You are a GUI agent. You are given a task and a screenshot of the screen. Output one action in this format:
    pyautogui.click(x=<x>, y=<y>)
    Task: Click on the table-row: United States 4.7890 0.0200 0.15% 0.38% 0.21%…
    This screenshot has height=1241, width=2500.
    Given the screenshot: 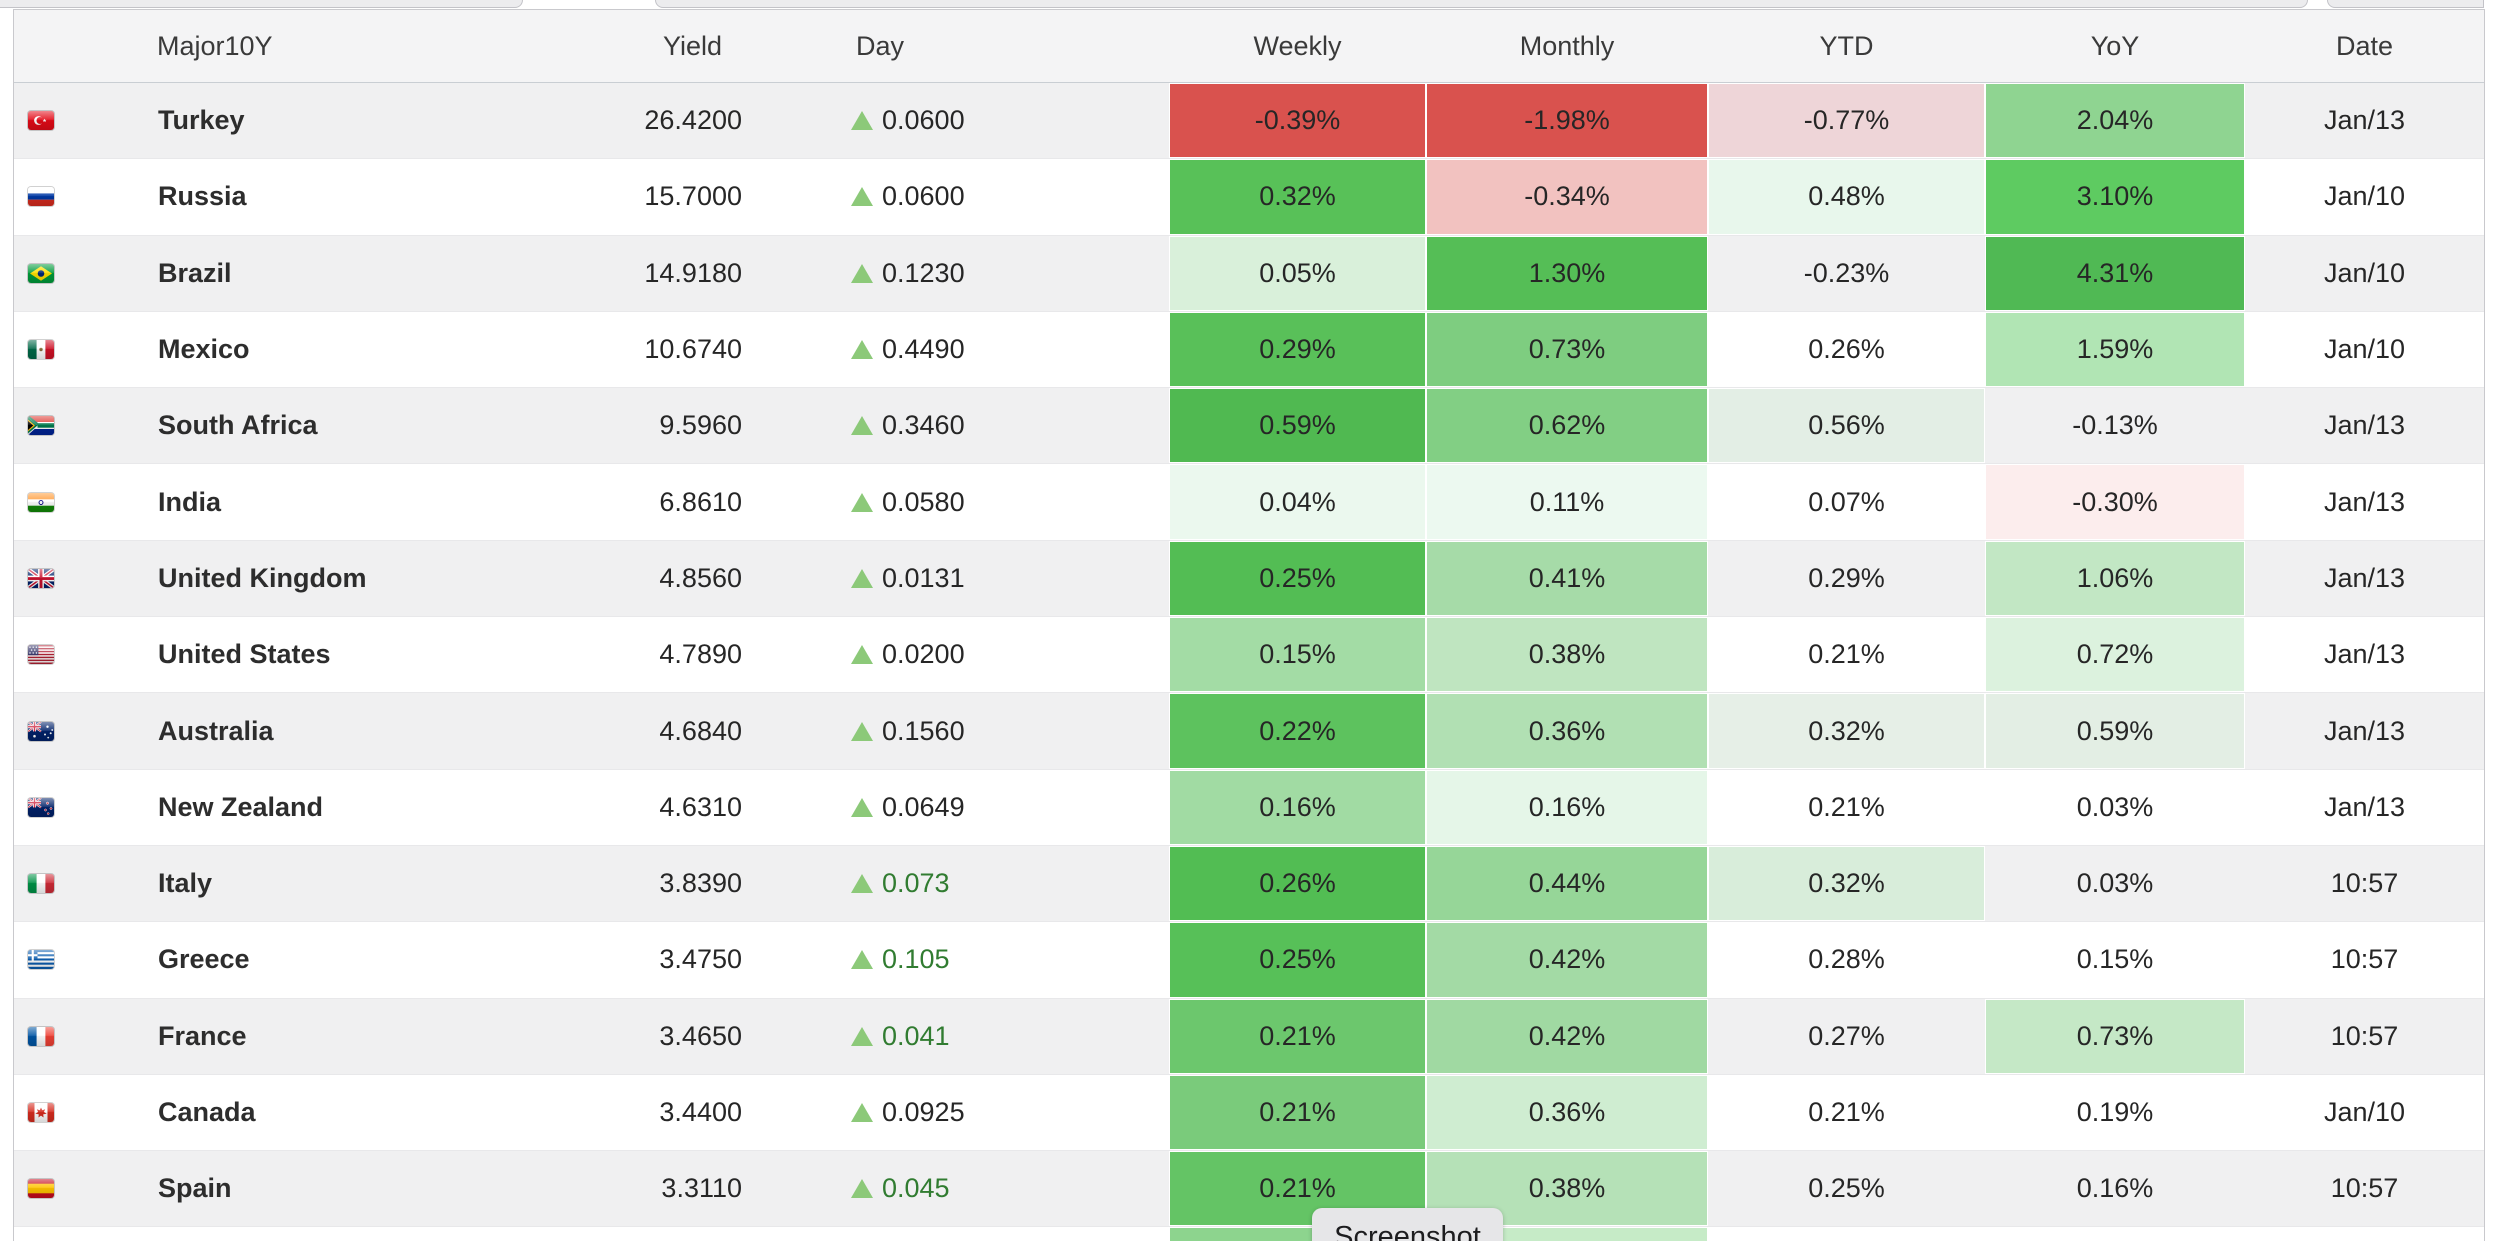 What is the action you would take?
    pyautogui.click(x=1249, y=655)
    